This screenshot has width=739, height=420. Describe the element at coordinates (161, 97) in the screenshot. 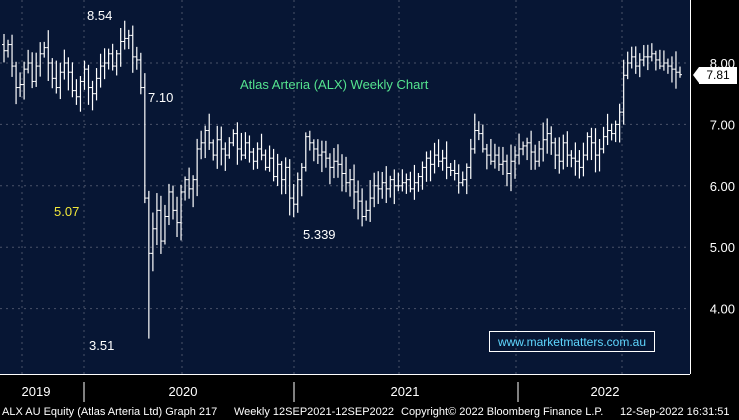

I see `annotation-2020-rebound: 7.10` at that location.